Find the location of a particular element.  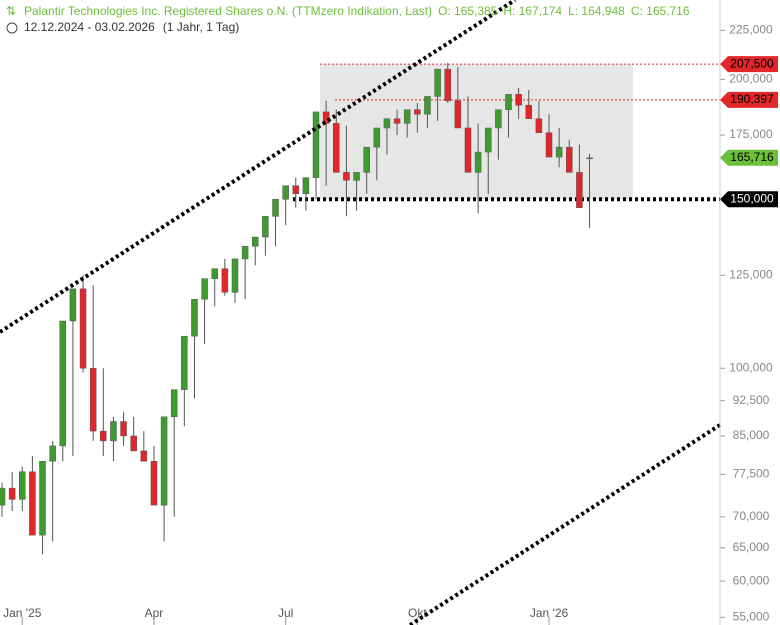

y-tick-label: 70,000 is located at coordinates (751, 516).